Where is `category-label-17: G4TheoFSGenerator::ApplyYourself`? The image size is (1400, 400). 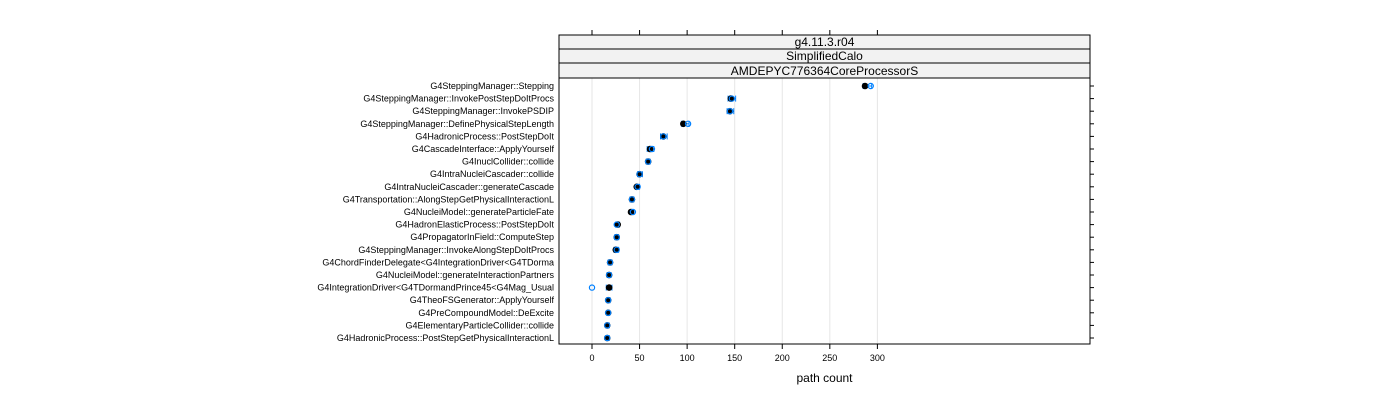
category-label-17: G4TheoFSGenerator::ApplyYourself is located at coordinates (482, 300).